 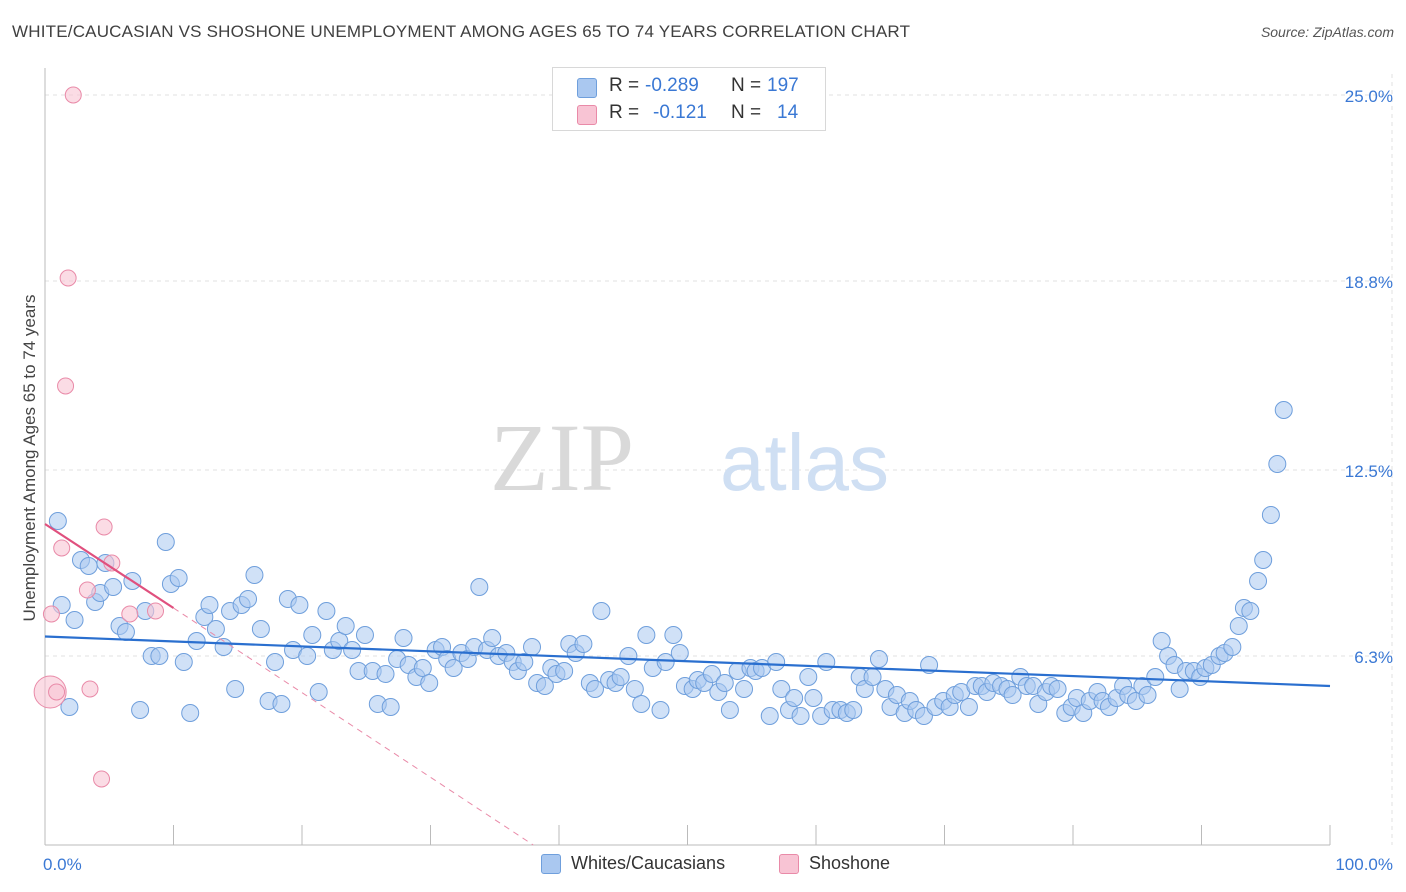 I want to click on bottom-legend-label-whites: Whites/Caucasians, so click(x=648, y=863).